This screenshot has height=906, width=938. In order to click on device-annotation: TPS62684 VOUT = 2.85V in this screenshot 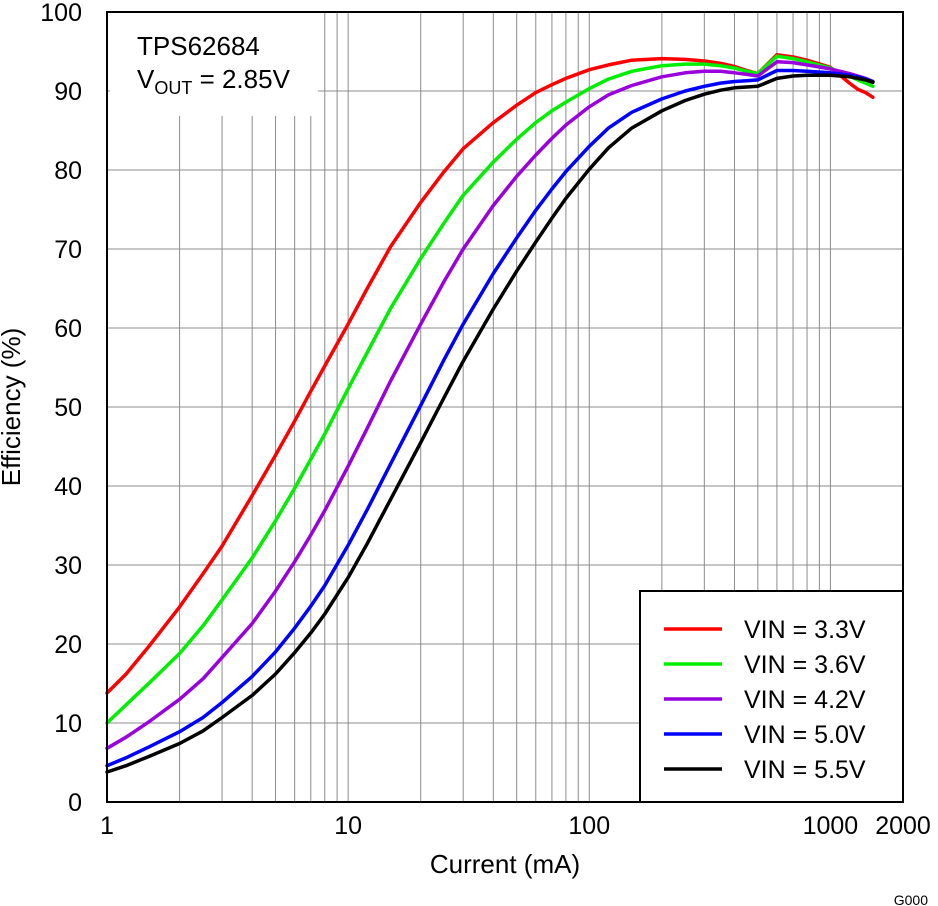, I will do `click(214, 64)`.